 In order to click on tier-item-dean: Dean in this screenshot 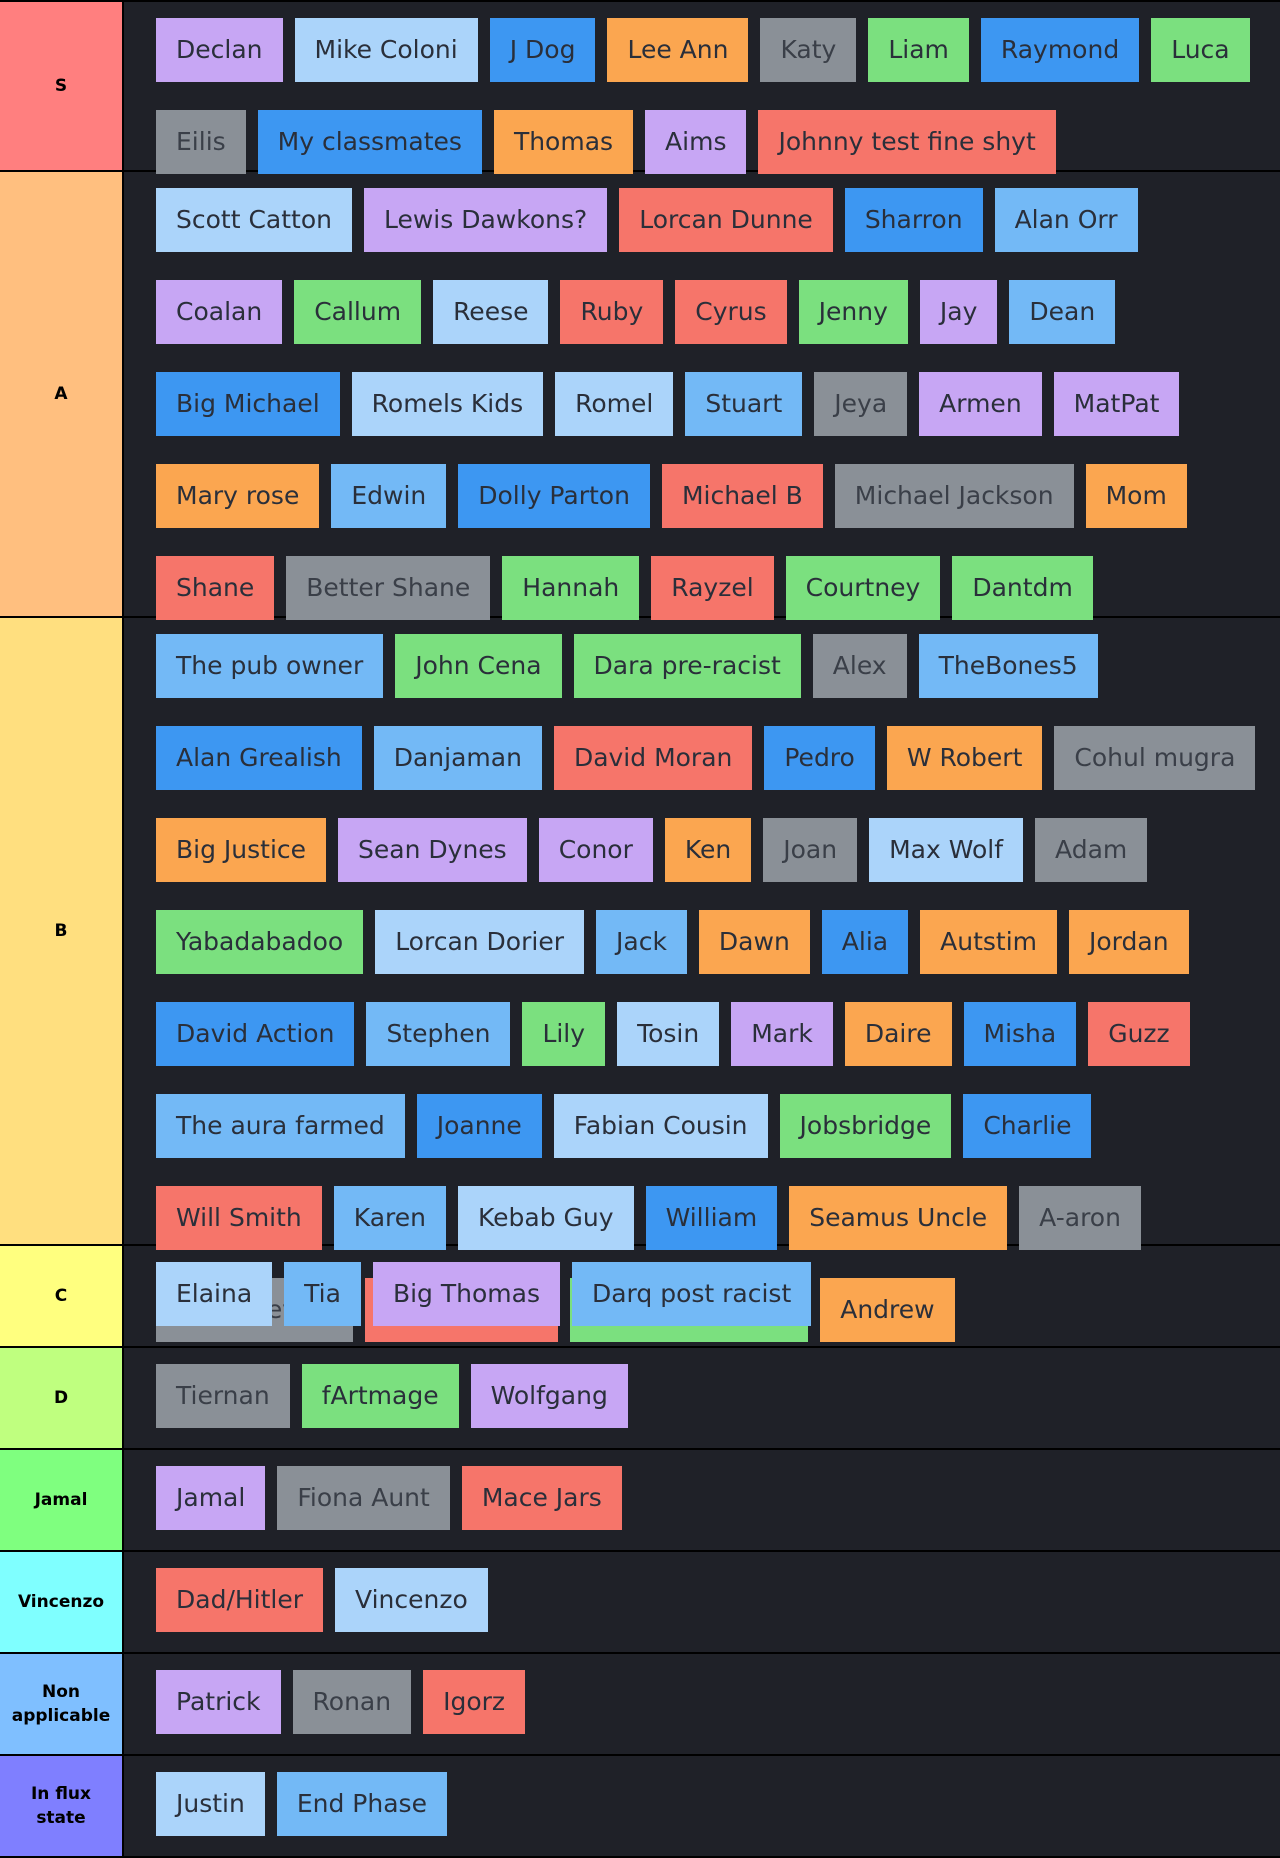, I will do `click(1062, 312)`.